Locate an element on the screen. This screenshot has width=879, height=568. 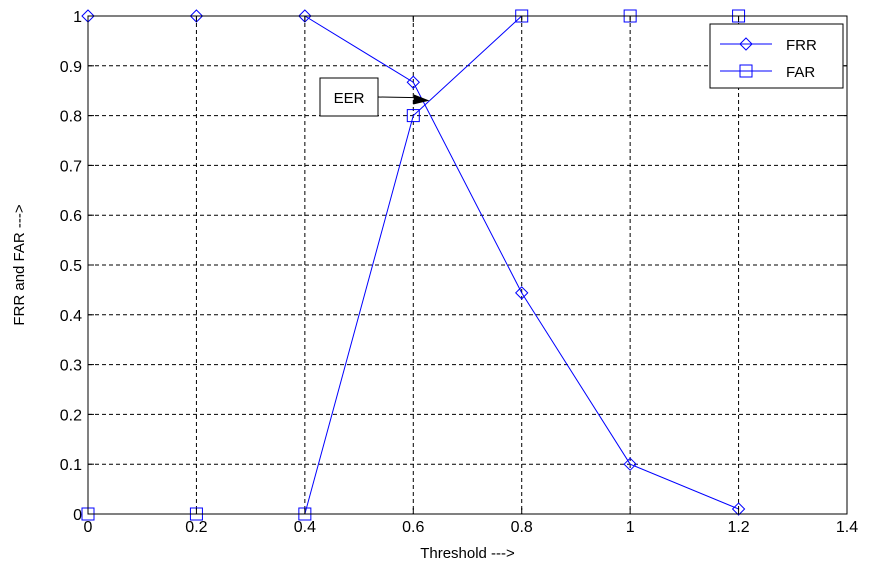
x-axis-title: Threshold ---> is located at coordinates (467, 553).